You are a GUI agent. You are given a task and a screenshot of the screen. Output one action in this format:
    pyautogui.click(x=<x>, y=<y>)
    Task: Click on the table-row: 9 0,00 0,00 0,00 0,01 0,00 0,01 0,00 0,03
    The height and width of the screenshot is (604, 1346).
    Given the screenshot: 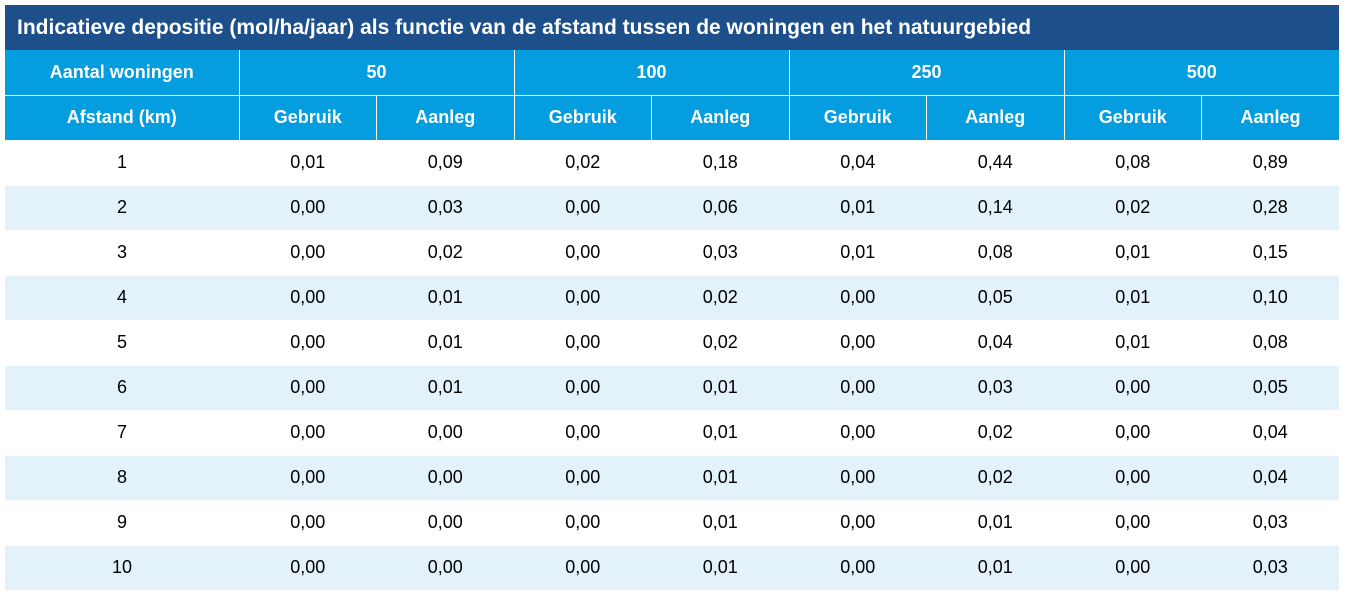 What is the action you would take?
    pyautogui.click(x=672, y=523)
    